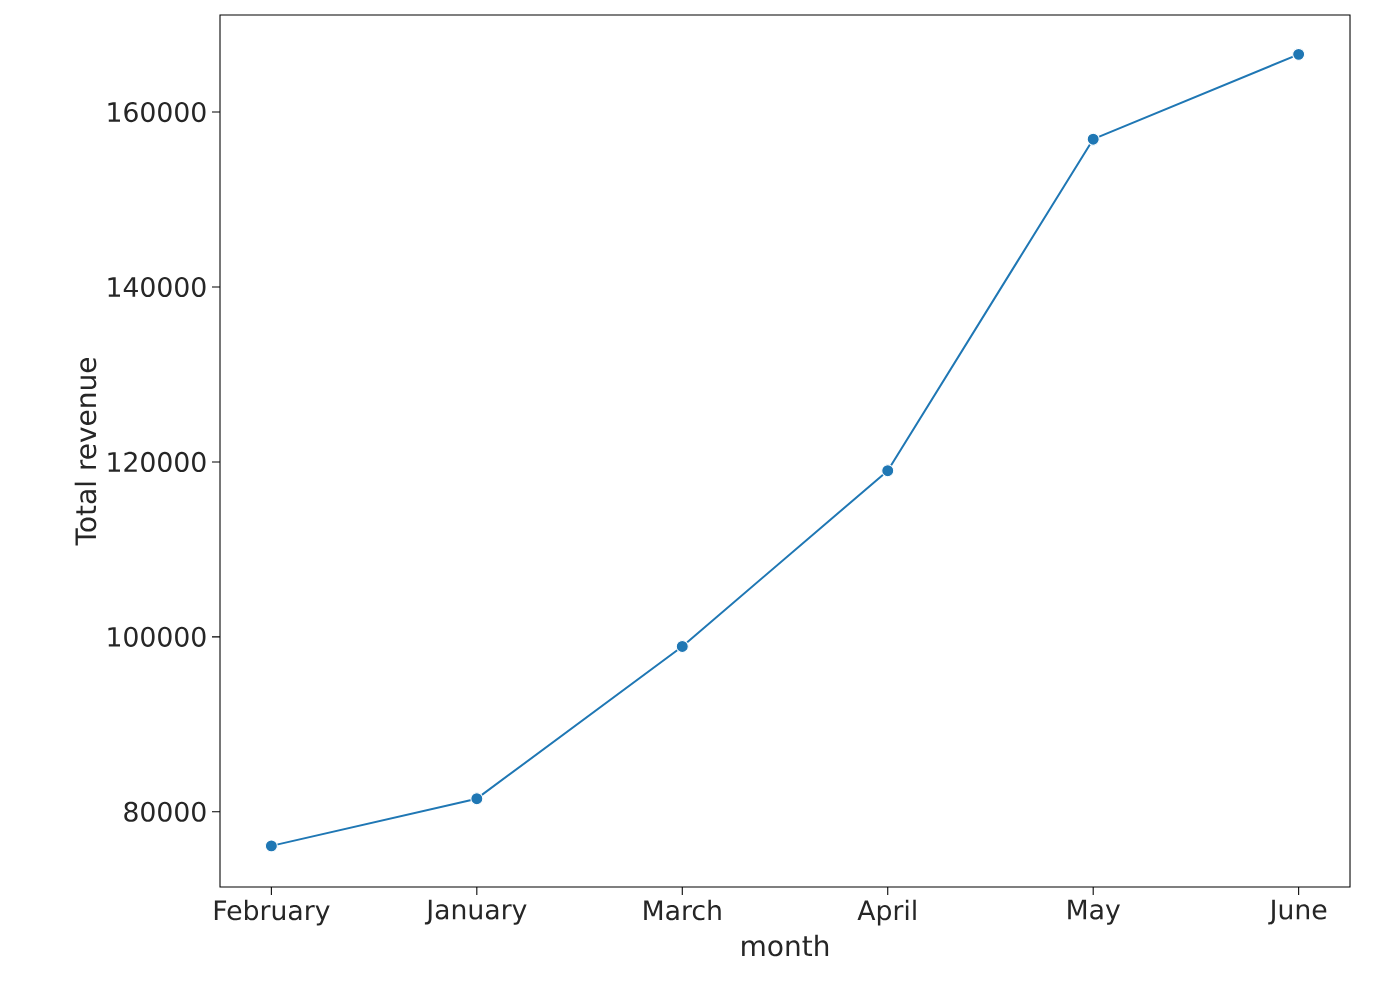 This screenshot has height=993, width=1391. I want to click on y-tick-label: 100000, so click(157, 636).